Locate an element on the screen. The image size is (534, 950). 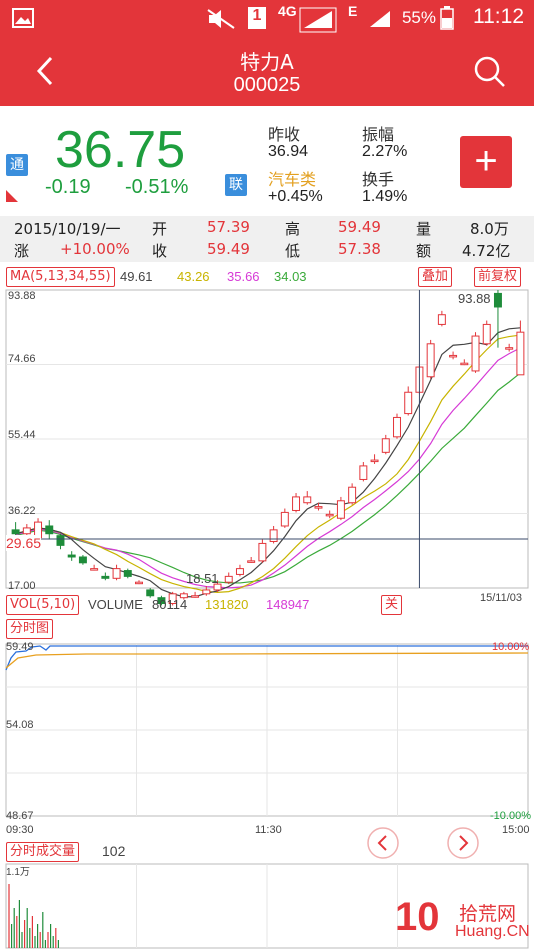
intraday-pct-bot: -10.00% is located at coordinates (510, 816).